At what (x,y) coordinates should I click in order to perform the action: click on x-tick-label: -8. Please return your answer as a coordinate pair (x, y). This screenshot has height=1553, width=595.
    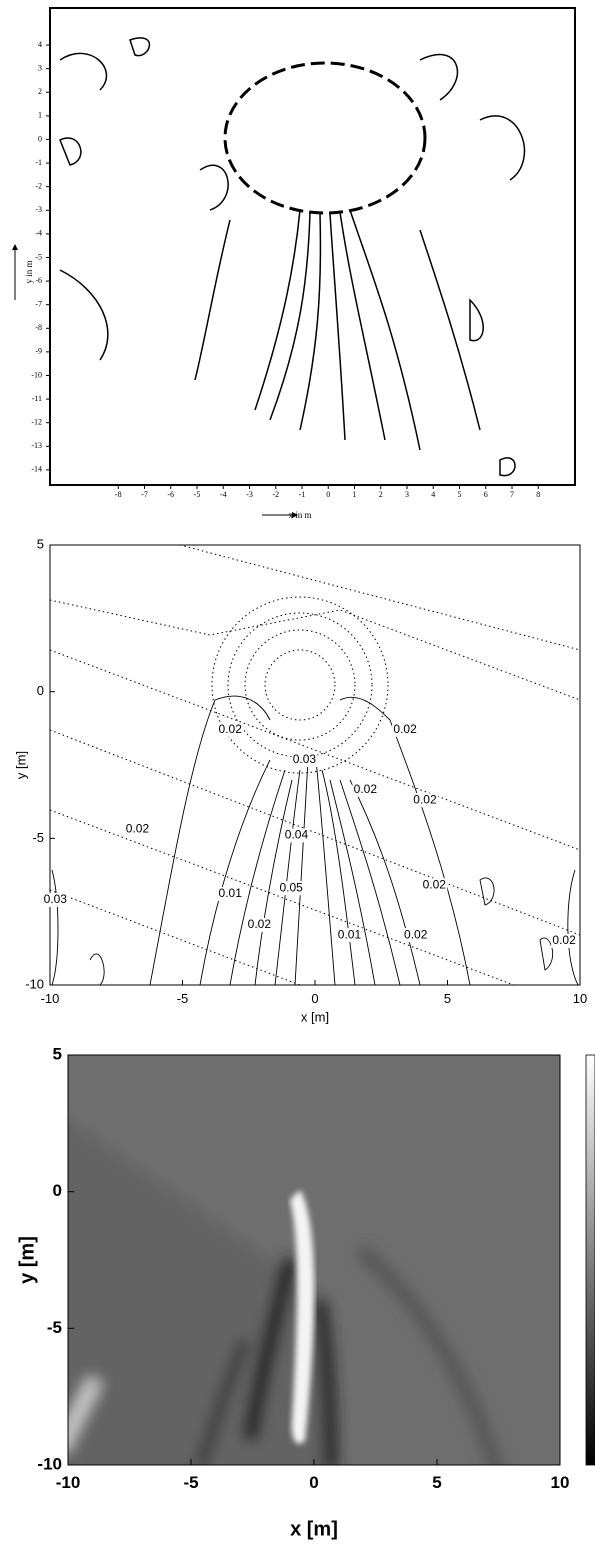
    Looking at the image, I should click on (118, 494).